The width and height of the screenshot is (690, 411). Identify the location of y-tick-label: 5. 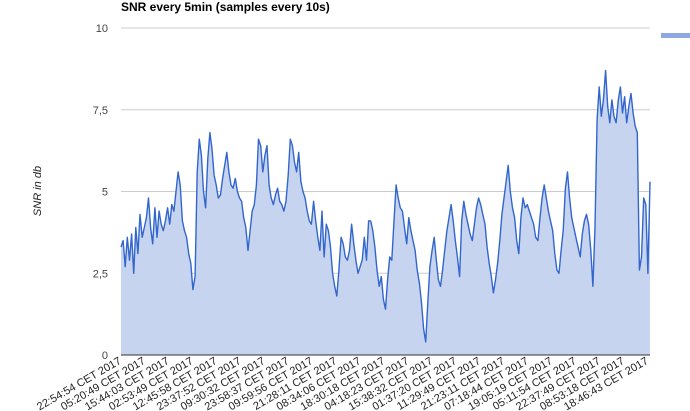
(105, 193).